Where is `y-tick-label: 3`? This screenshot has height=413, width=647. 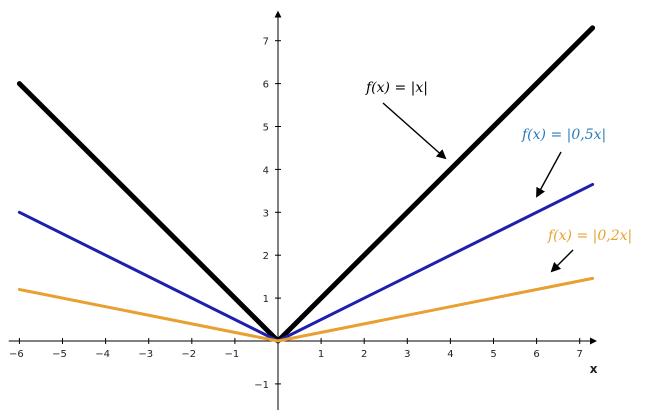
y-tick-label: 3 is located at coordinates (266, 213).